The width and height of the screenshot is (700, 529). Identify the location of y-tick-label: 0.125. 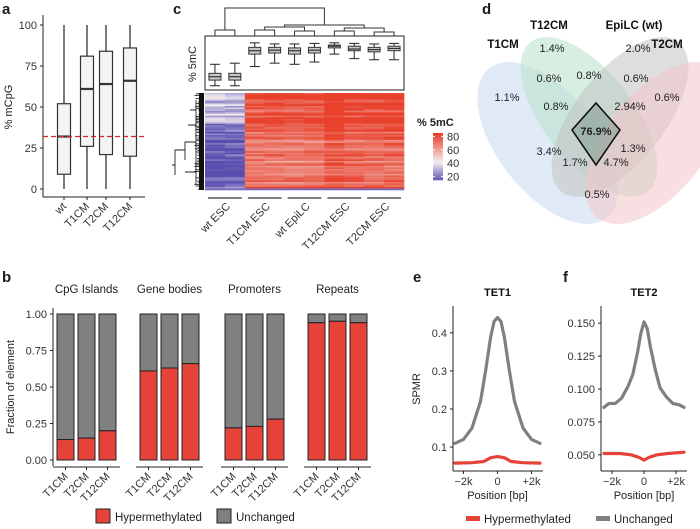
(581, 357).